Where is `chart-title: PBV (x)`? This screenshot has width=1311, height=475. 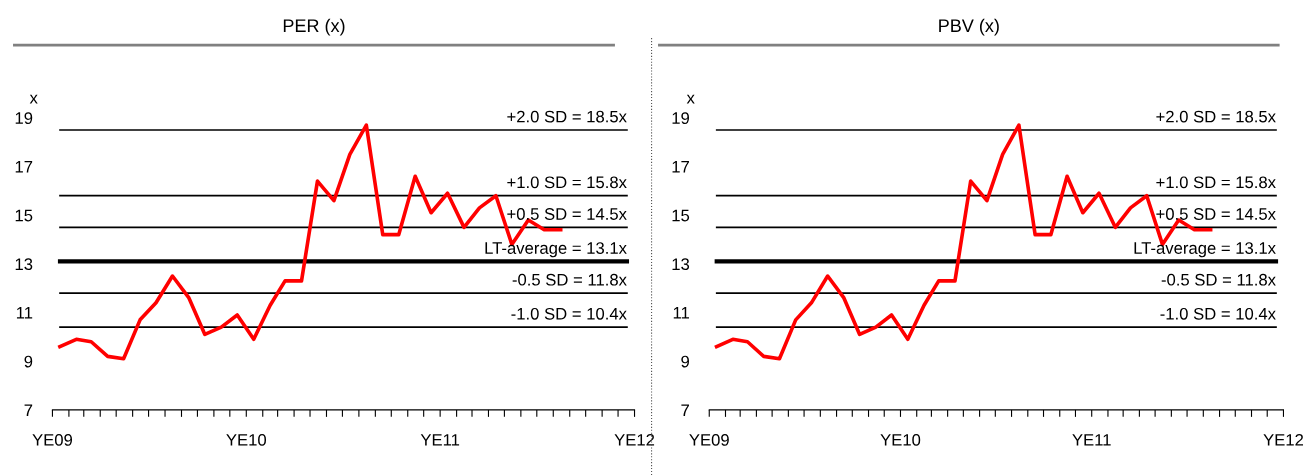 chart-title: PBV (x) is located at coordinates (969, 27).